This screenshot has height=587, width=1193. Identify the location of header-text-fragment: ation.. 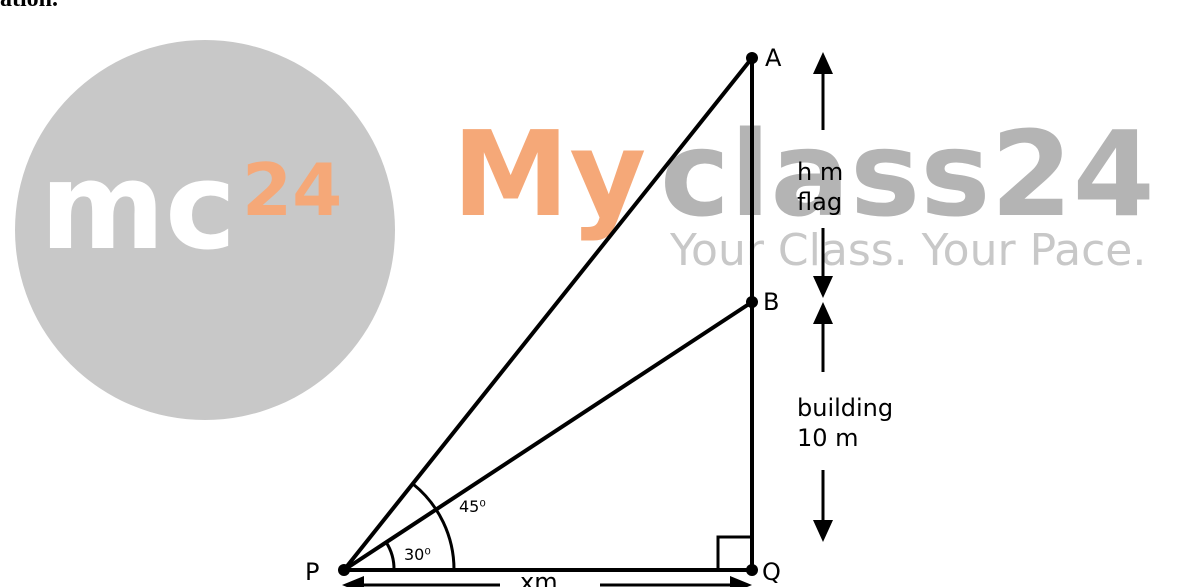
(29, 6).